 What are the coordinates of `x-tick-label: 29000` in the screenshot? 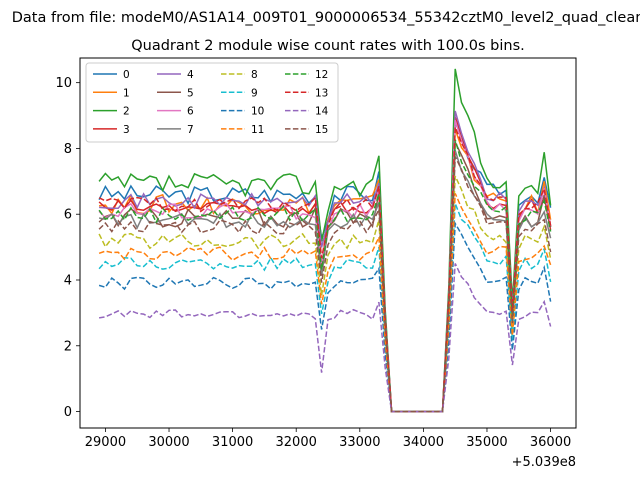 It's located at (105, 442).